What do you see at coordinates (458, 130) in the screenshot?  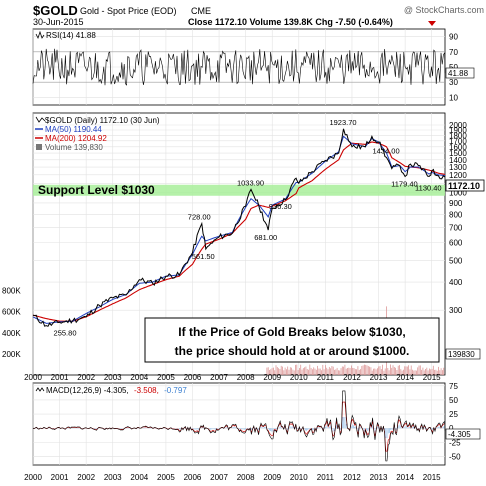 I see `price-tick-label: 1900` at bounding box center [458, 130].